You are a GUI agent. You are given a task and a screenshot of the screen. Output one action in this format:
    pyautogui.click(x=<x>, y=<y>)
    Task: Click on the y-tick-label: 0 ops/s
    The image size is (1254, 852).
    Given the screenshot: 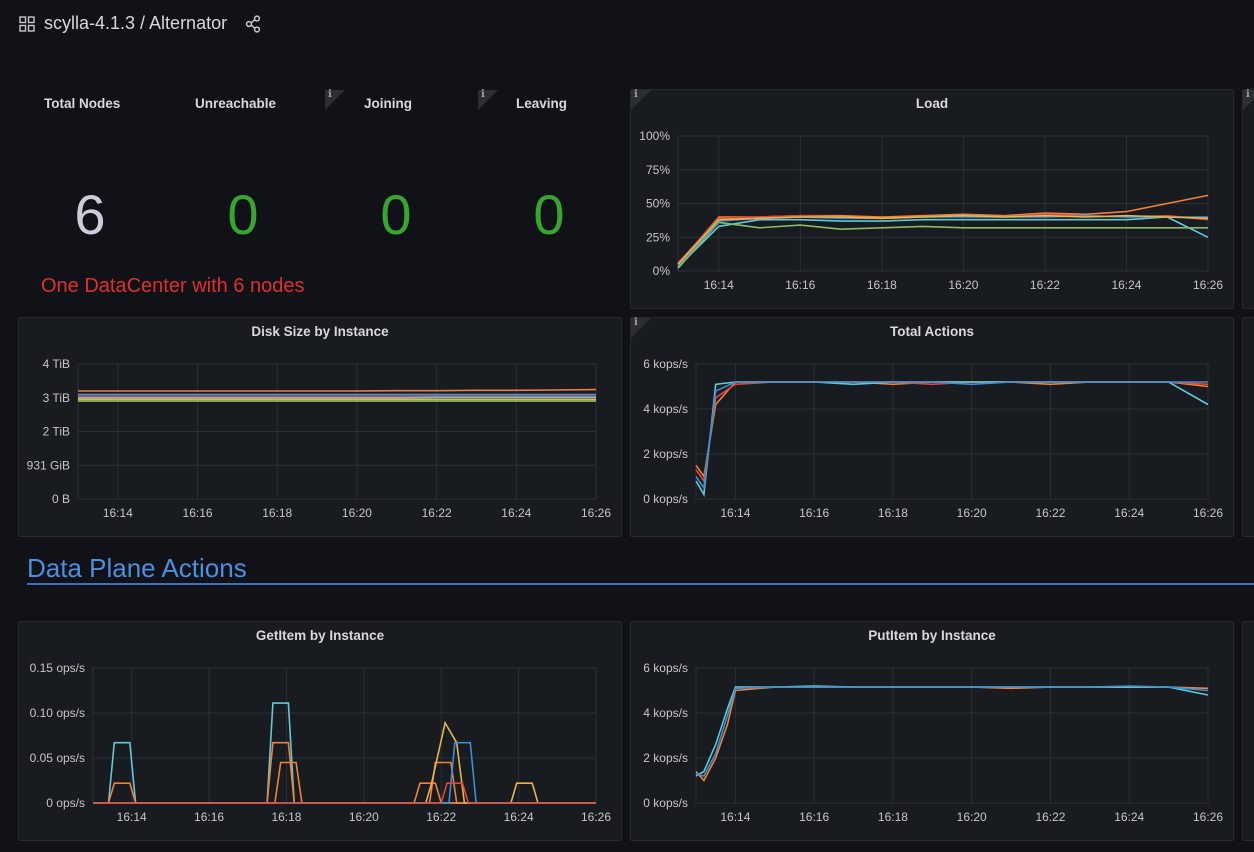 What is the action you would take?
    pyautogui.click(x=65, y=803)
    